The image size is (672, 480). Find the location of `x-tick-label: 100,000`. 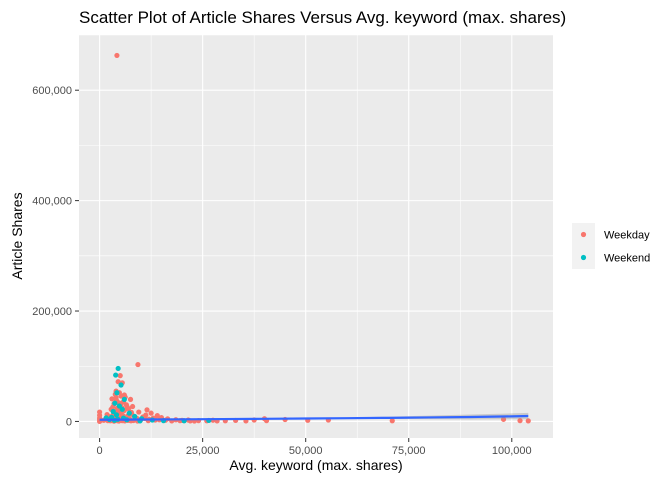

x-tick-label: 100,000 is located at coordinates (512, 451).